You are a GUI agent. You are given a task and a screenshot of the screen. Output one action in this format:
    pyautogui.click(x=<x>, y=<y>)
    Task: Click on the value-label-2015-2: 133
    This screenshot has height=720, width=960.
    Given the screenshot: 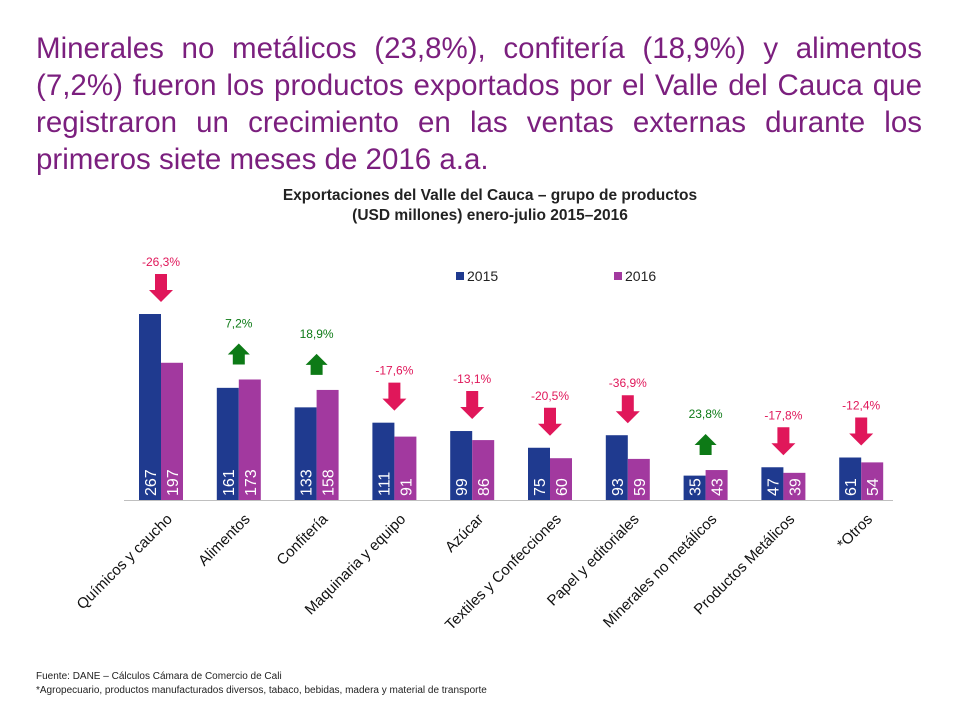 What is the action you would take?
    pyautogui.click(x=307, y=482)
    